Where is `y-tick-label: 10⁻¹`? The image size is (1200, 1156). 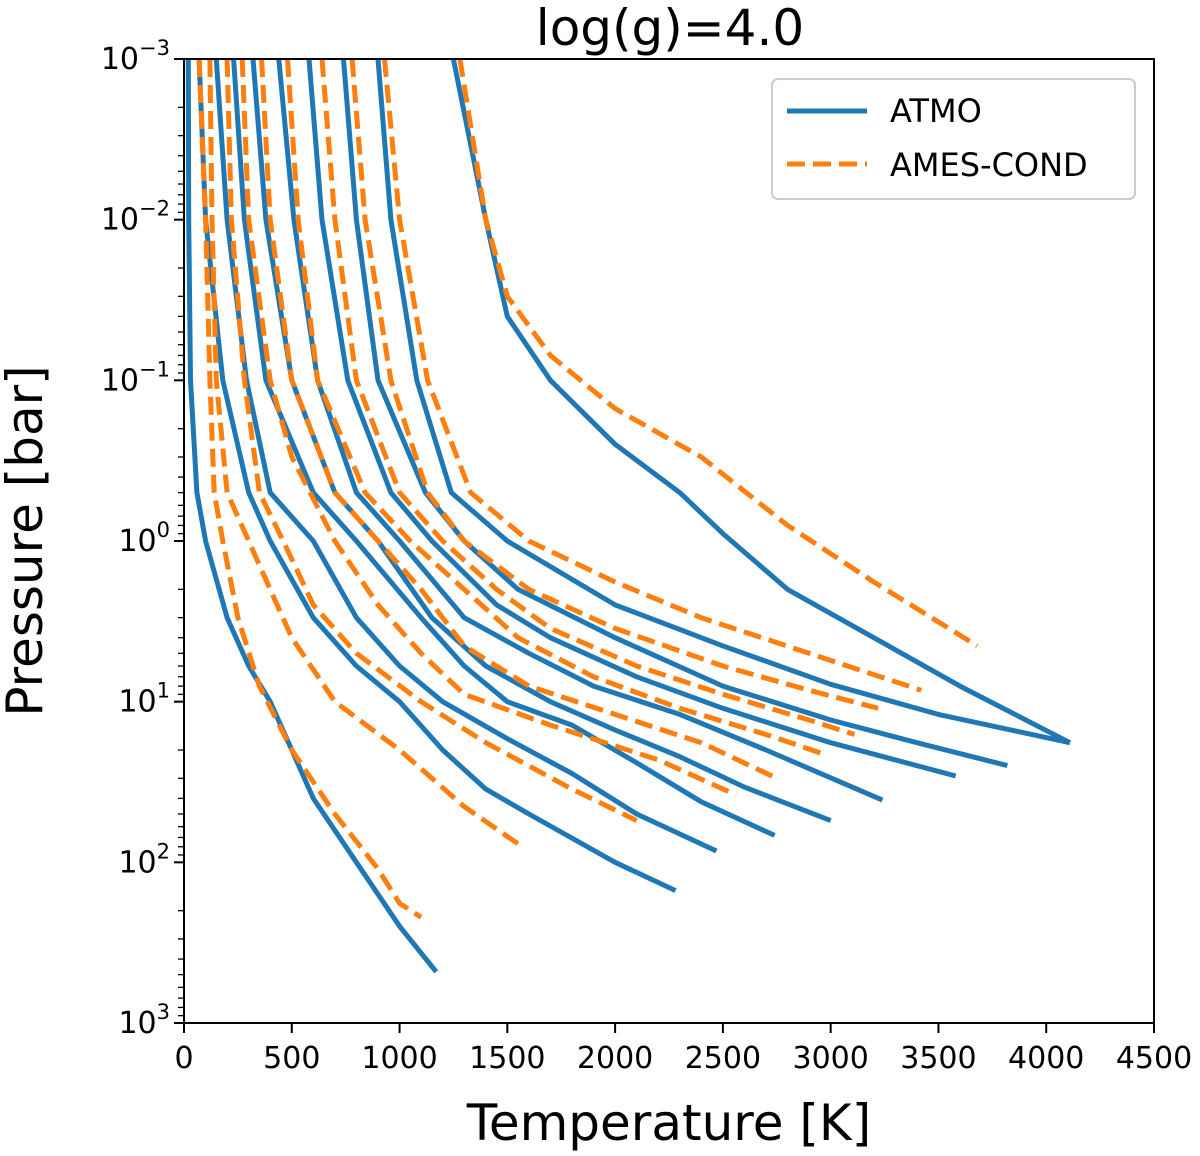 y-tick-label: 10⁻¹ is located at coordinates (135, 377).